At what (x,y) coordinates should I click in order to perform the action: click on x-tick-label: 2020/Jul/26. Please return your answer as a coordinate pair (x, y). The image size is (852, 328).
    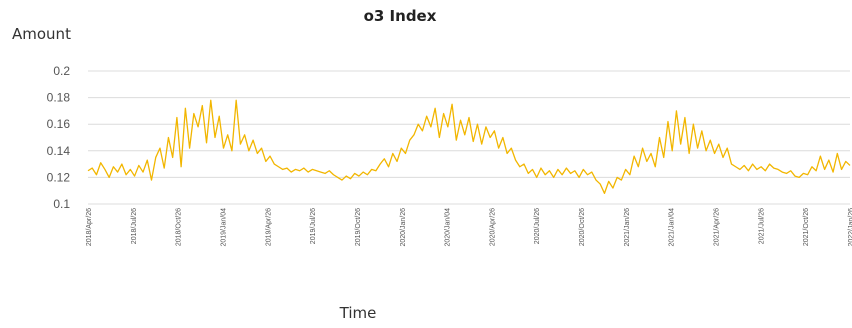
    Looking at the image, I should click on (537, 226).